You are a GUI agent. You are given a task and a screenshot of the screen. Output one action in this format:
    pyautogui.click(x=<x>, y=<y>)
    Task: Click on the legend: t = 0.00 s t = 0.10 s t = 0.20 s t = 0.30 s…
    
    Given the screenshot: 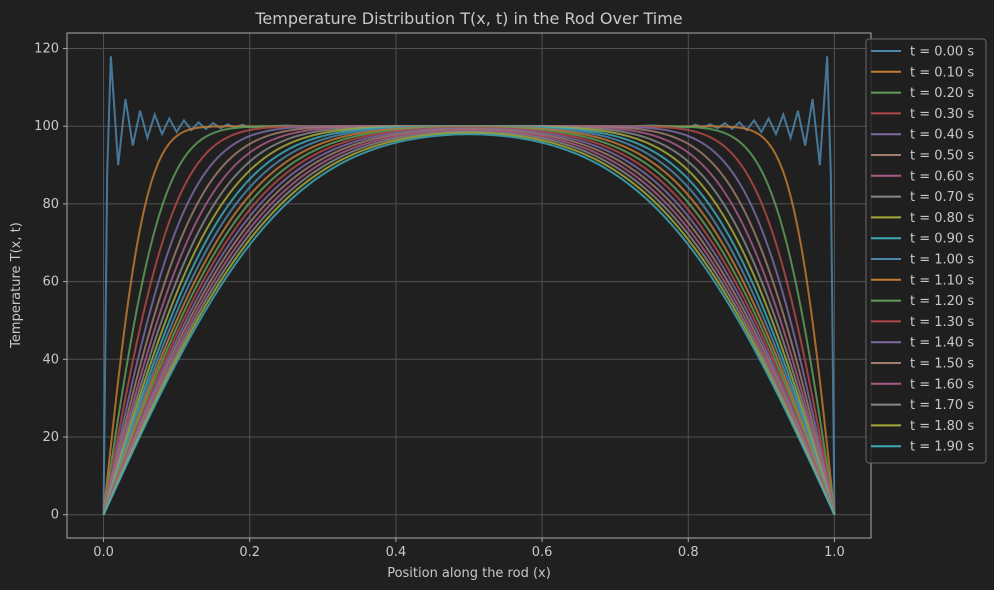 What is the action you would take?
    pyautogui.click(x=926, y=251)
    